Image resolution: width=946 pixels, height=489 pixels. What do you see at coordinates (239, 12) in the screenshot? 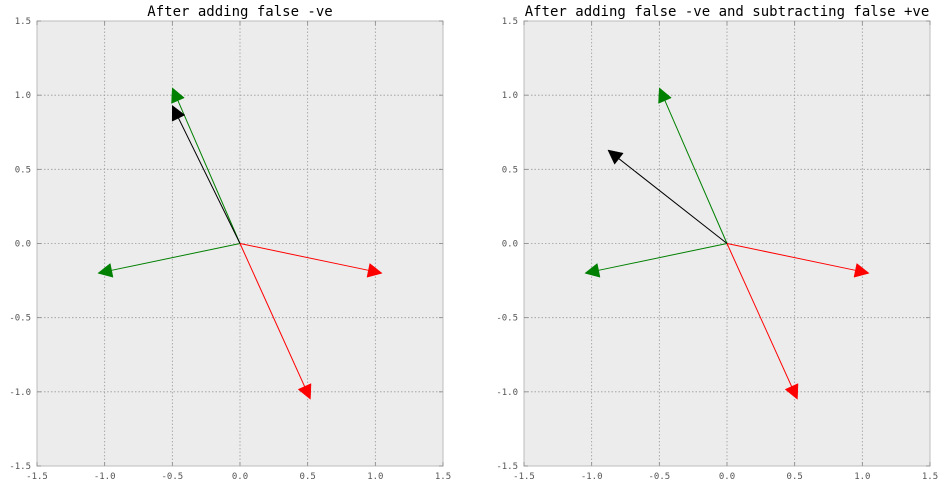
I see `chart-title: After adding false -ve` at bounding box center [239, 12].